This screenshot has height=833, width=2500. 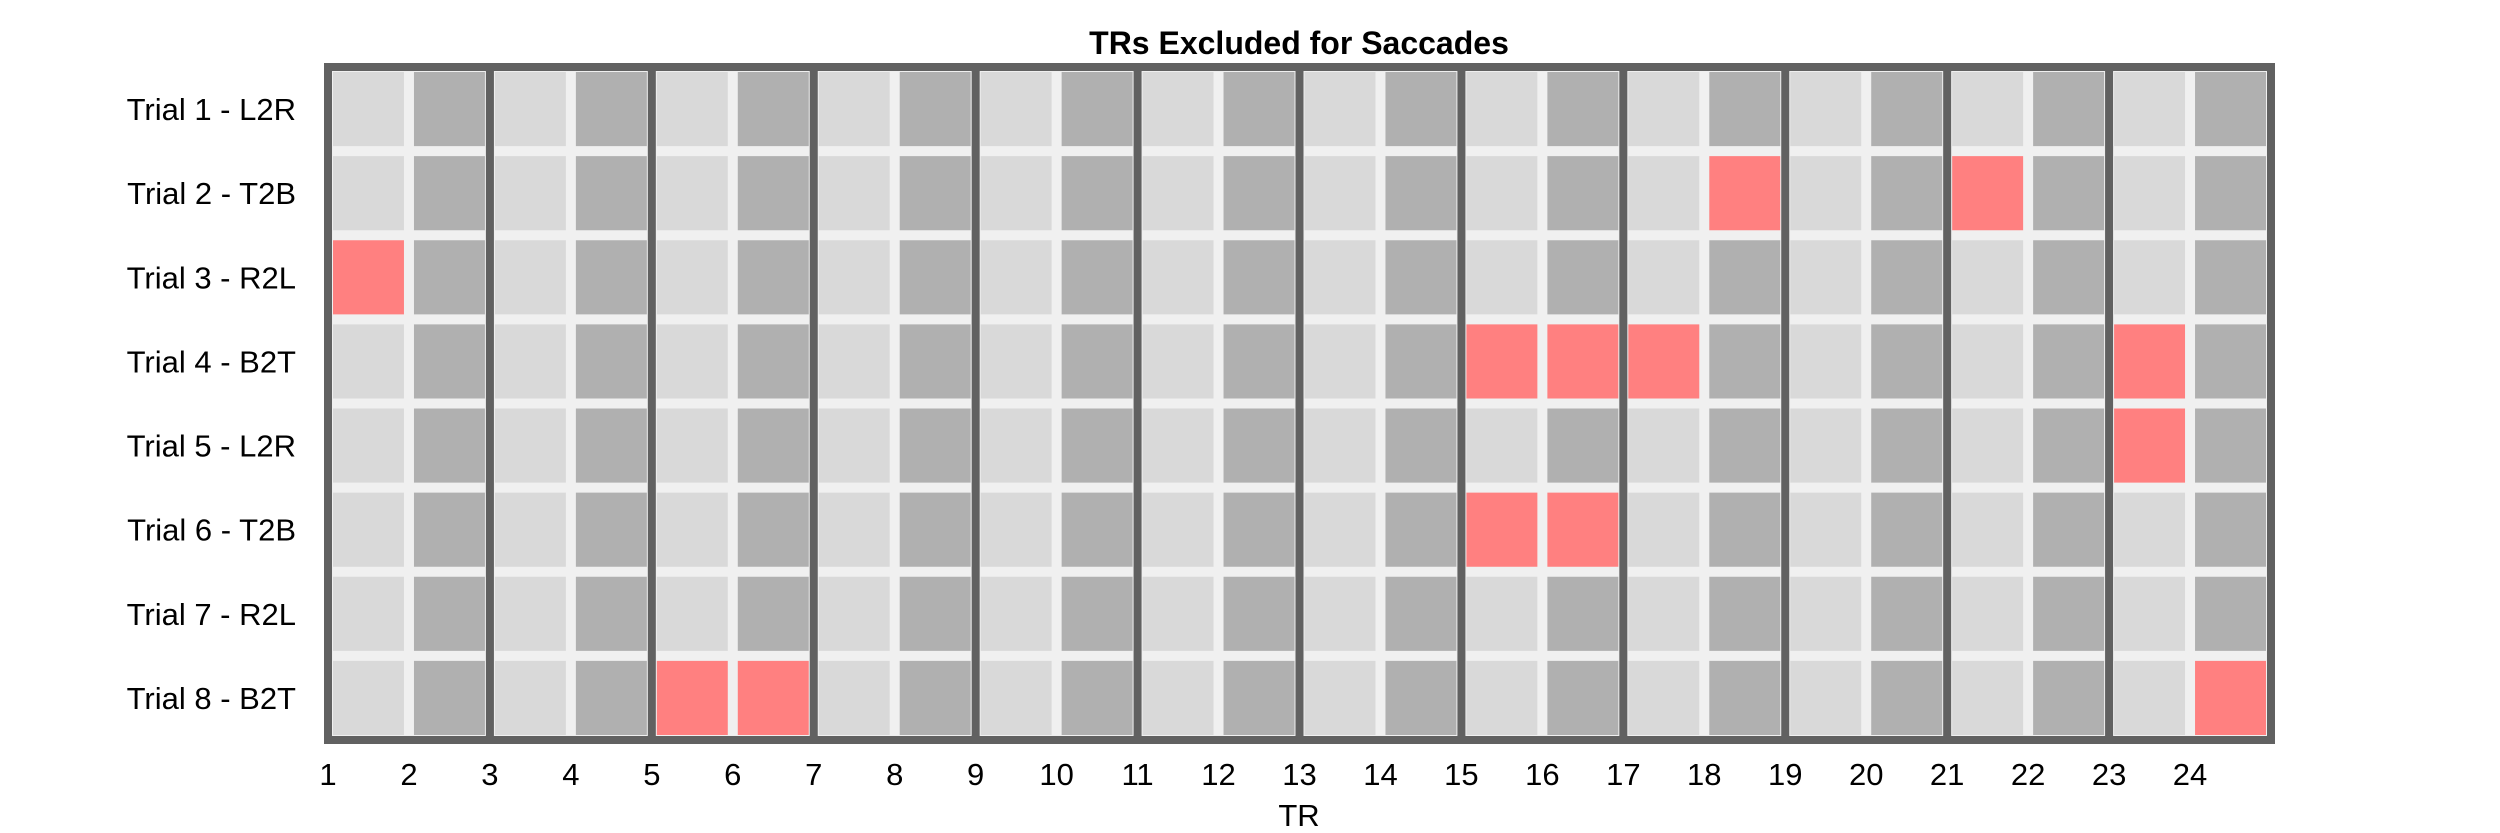 I want to click on x-tick-label: 17, so click(x=1623, y=774).